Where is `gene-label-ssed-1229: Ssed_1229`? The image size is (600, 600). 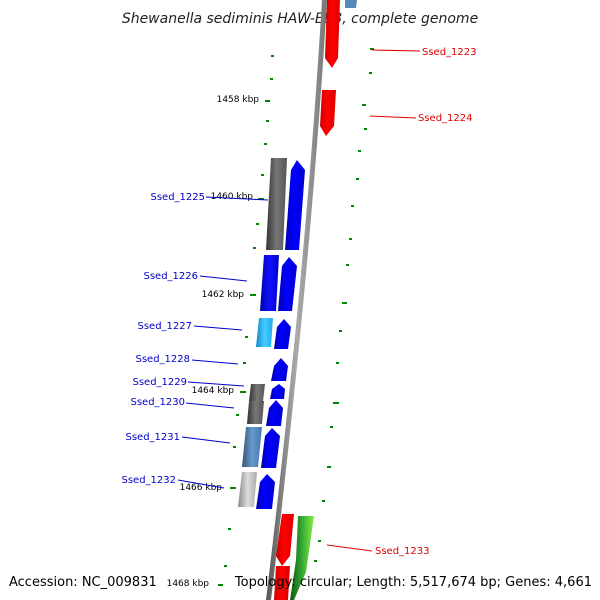 gene-label-ssed-1229: Ssed_1229 is located at coordinates (159, 382).